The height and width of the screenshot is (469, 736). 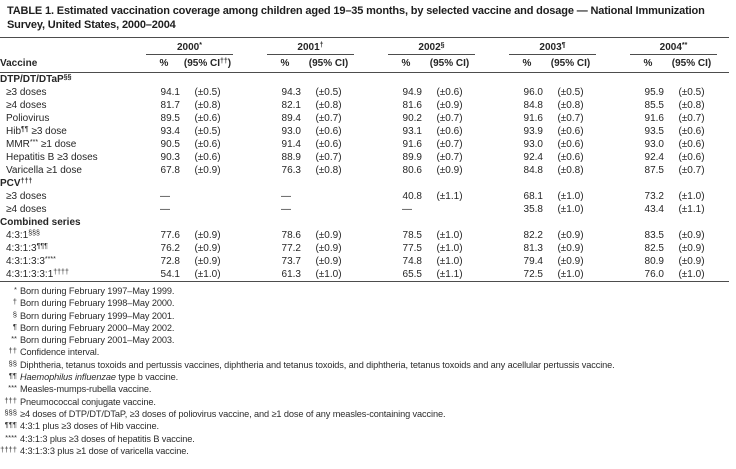 What do you see at coordinates (366, 328) in the screenshot?
I see `footnote: ¶ Born during February 2000–May 2002.` at bounding box center [366, 328].